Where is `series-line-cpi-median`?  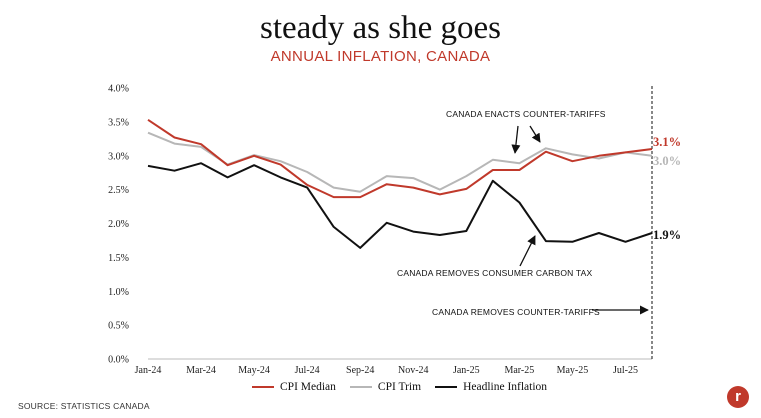 series-line-cpi-median is located at coordinates (400, 158).